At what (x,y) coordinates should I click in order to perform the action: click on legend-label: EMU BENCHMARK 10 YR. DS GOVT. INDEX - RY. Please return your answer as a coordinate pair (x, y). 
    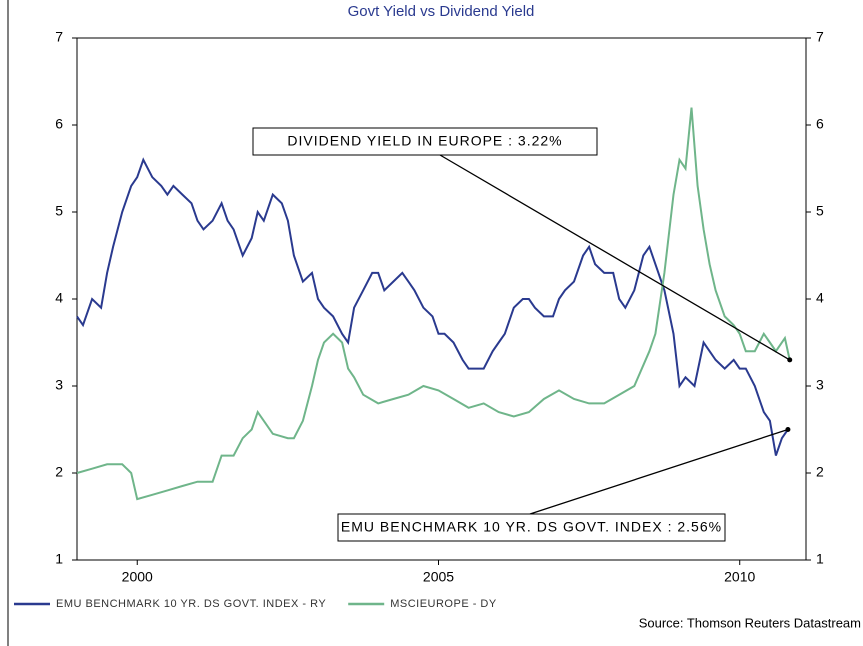
    Looking at the image, I should click on (191, 604).